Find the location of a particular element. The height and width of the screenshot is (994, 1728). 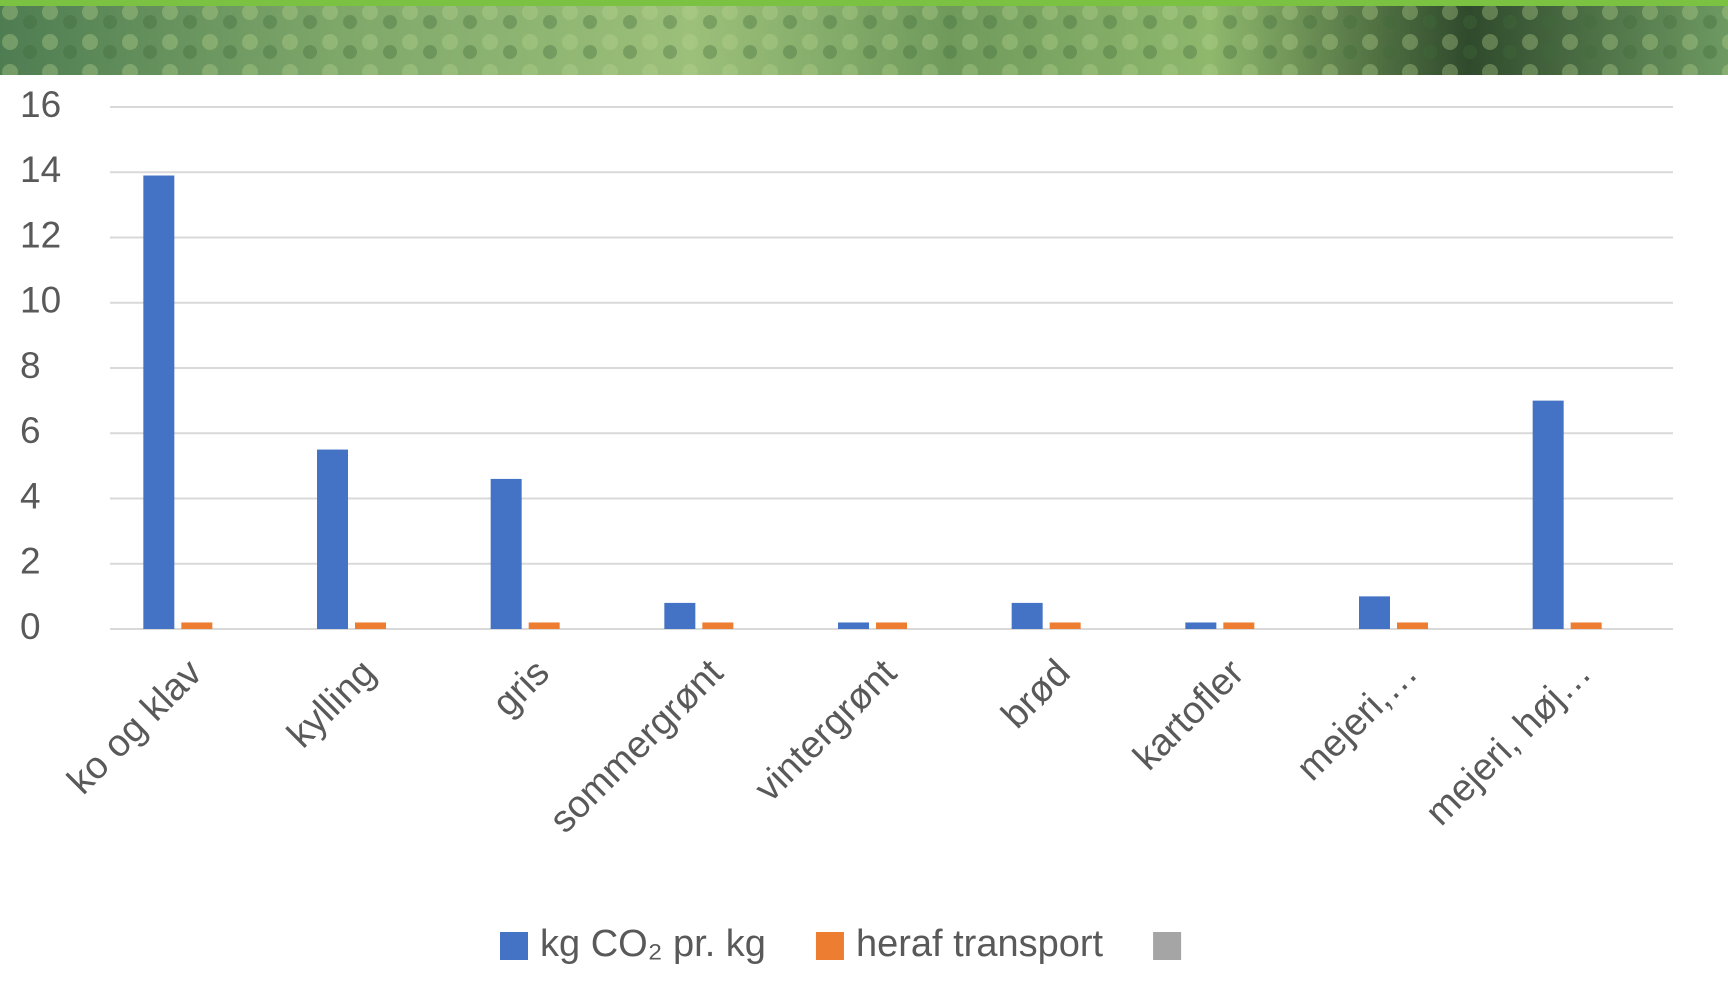

y-tick-label: 14 is located at coordinates (40, 169).